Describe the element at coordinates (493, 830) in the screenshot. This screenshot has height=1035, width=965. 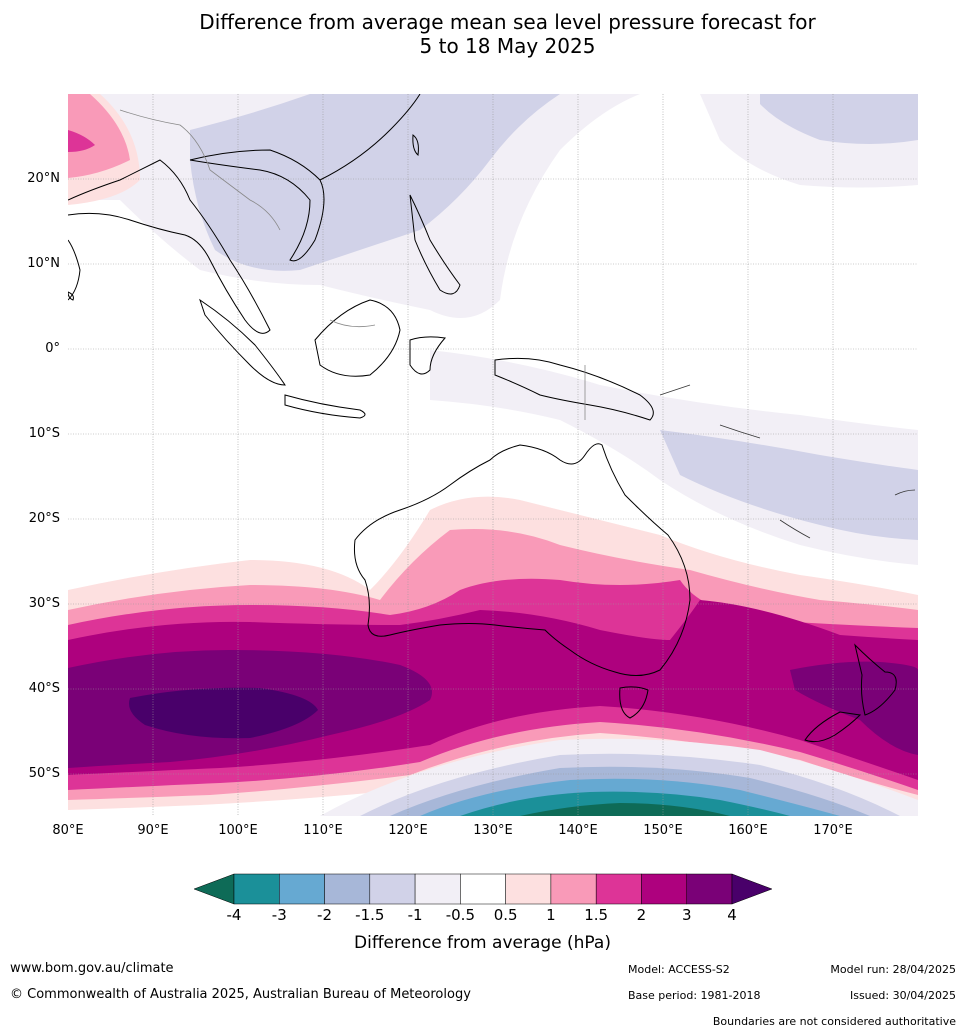
I see `longitude-label: 130°E` at that location.